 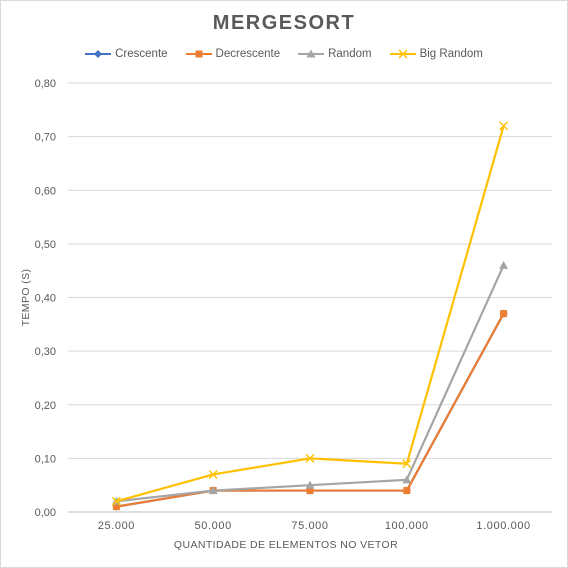 What do you see at coordinates (45, 352) in the screenshot?
I see `y-tick-label: 0,30` at bounding box center [45, 352].